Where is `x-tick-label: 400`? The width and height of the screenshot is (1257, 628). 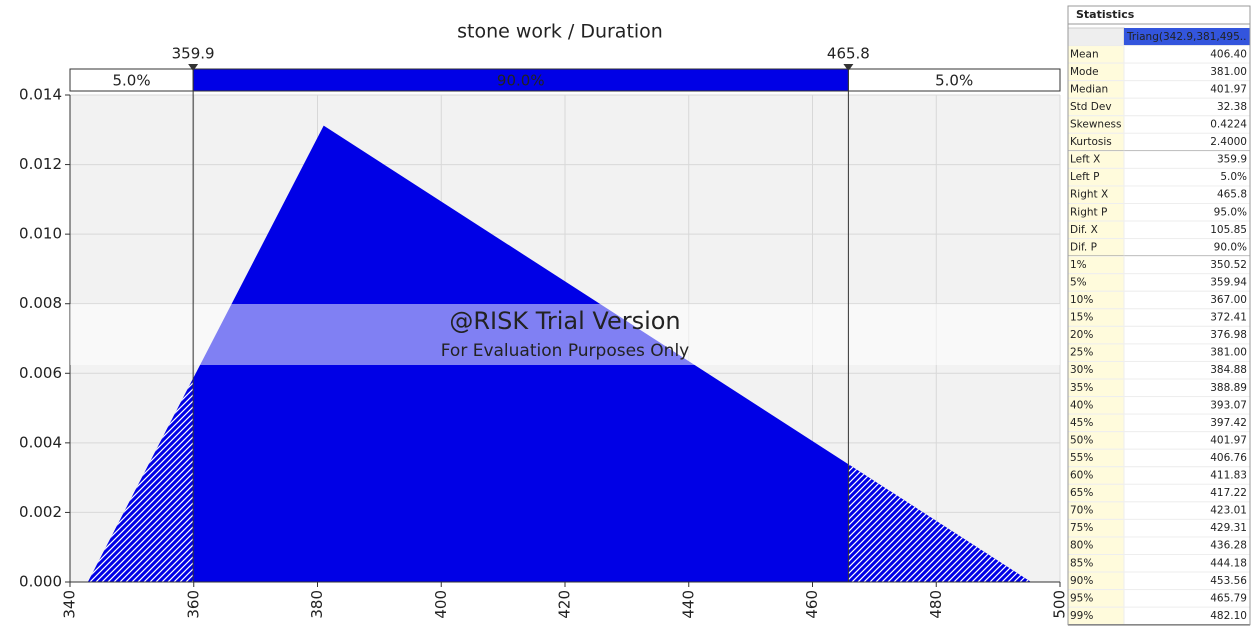 x-tick-label: 400 is located at coordinates (441, 604).